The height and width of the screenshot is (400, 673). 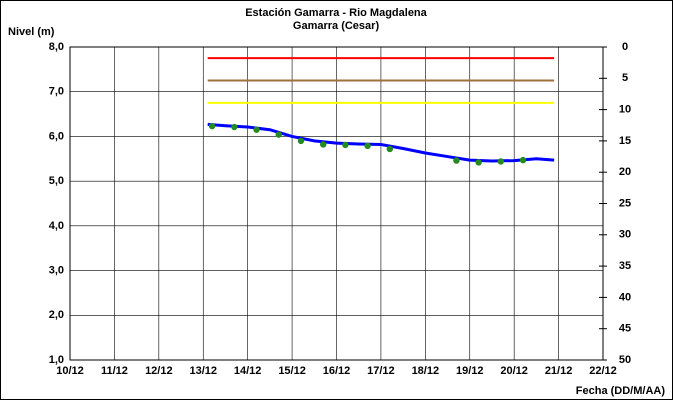 What do you see at coordinates (336, 13) in the screenshot?
I see `chart-title: Estación Gamarra - Rio Magdalena` at bounding box center [336, 13].